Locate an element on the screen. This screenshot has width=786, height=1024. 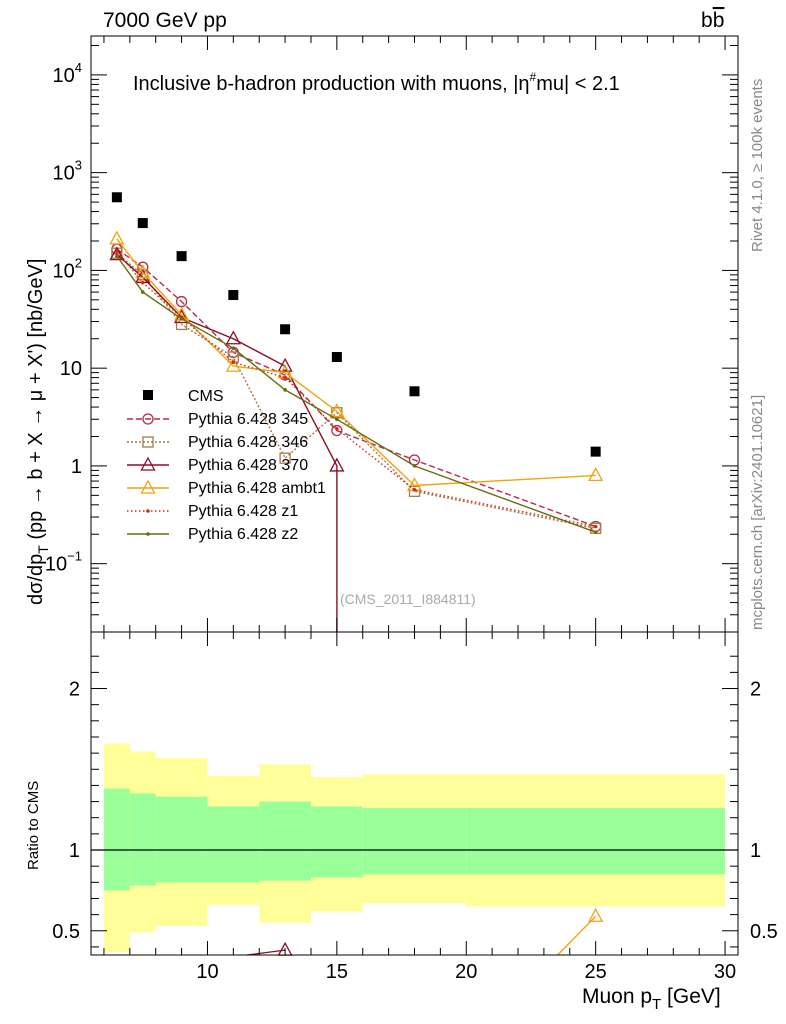
ratio-axis-label: Ratio to CMS is located at coordinates (33, 825).